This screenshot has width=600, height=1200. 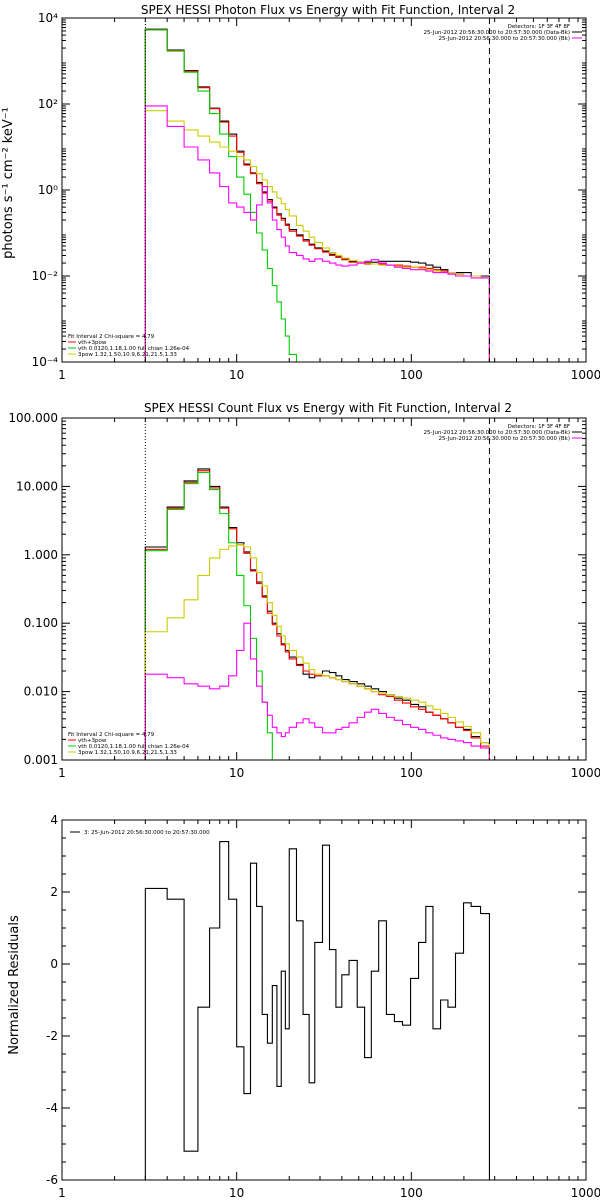 I want to click on series-group, so click(x=317, y=614).